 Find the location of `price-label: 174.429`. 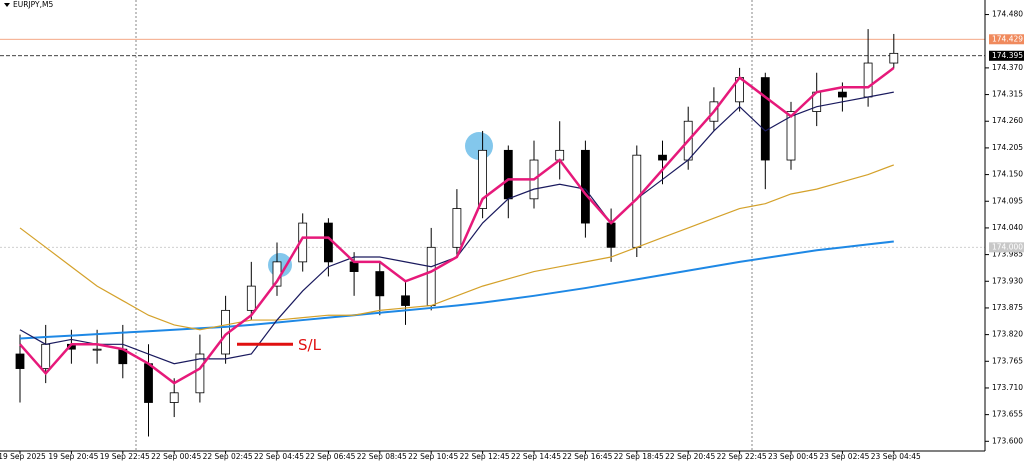

price-label: 174.429 is located at coordinates (1007, 38).